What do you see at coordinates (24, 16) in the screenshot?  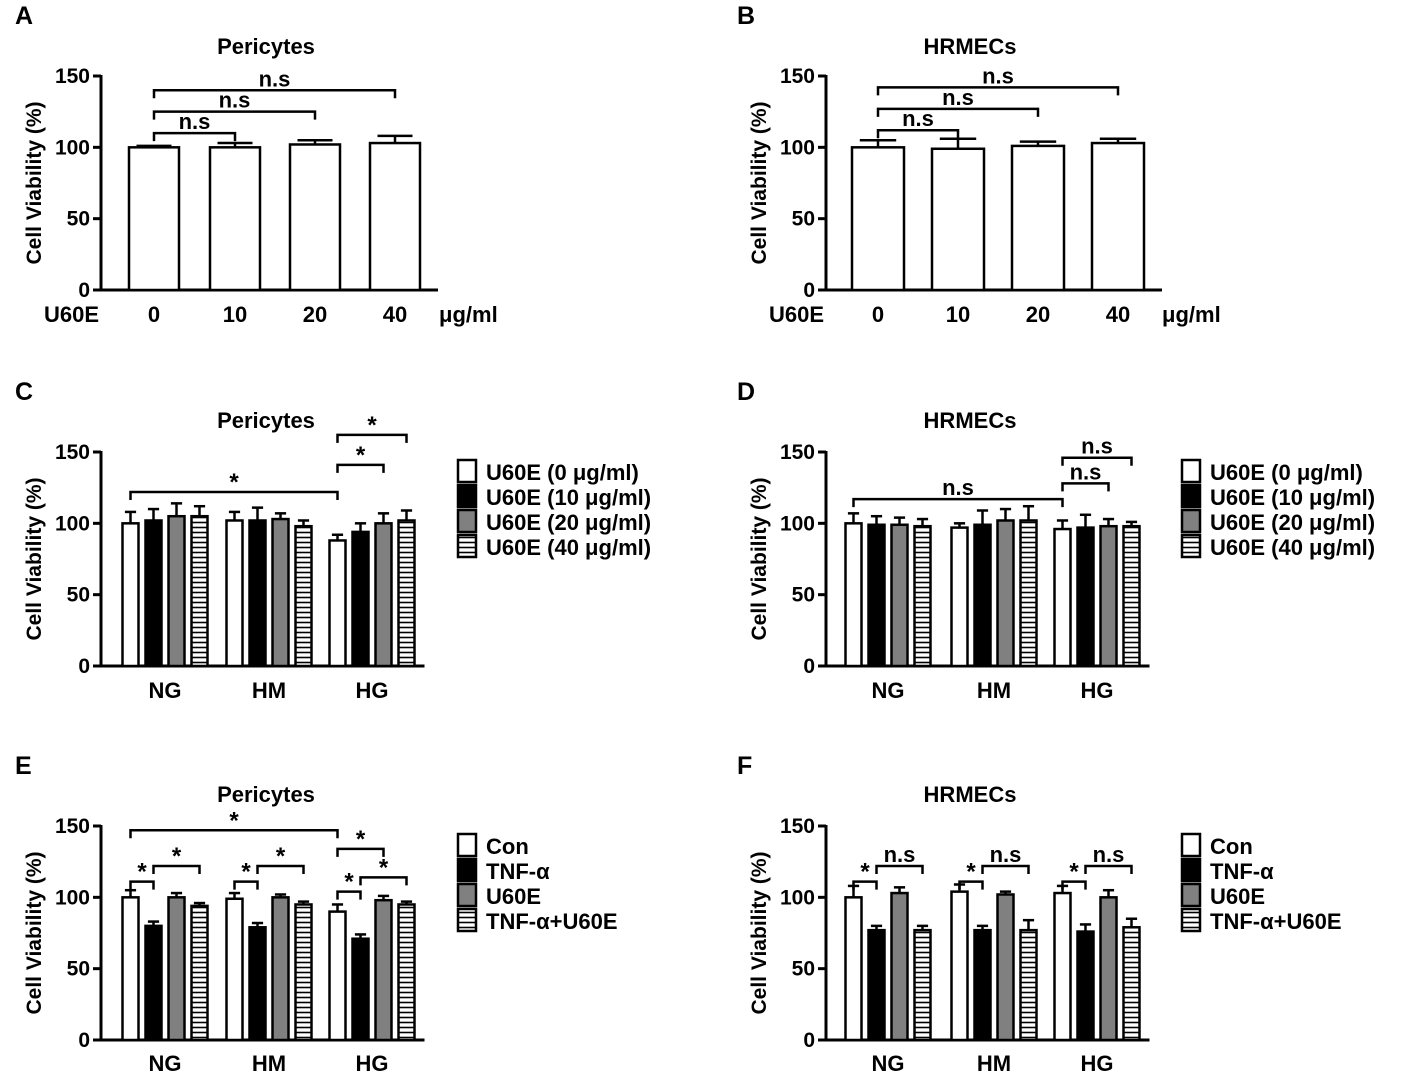 I see `panel-letter: A` at bounding box center [24, 16].